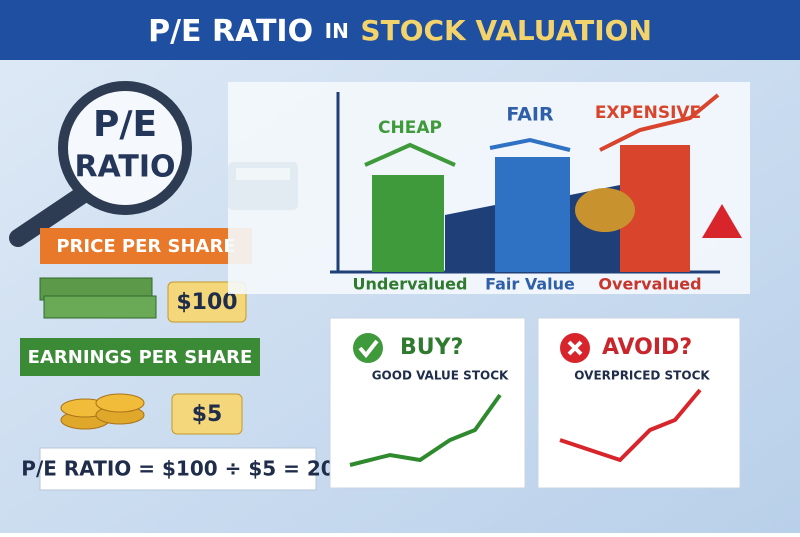 This screenshot has width=800, height=537. I want to click on check-mark, so click(368, 349).